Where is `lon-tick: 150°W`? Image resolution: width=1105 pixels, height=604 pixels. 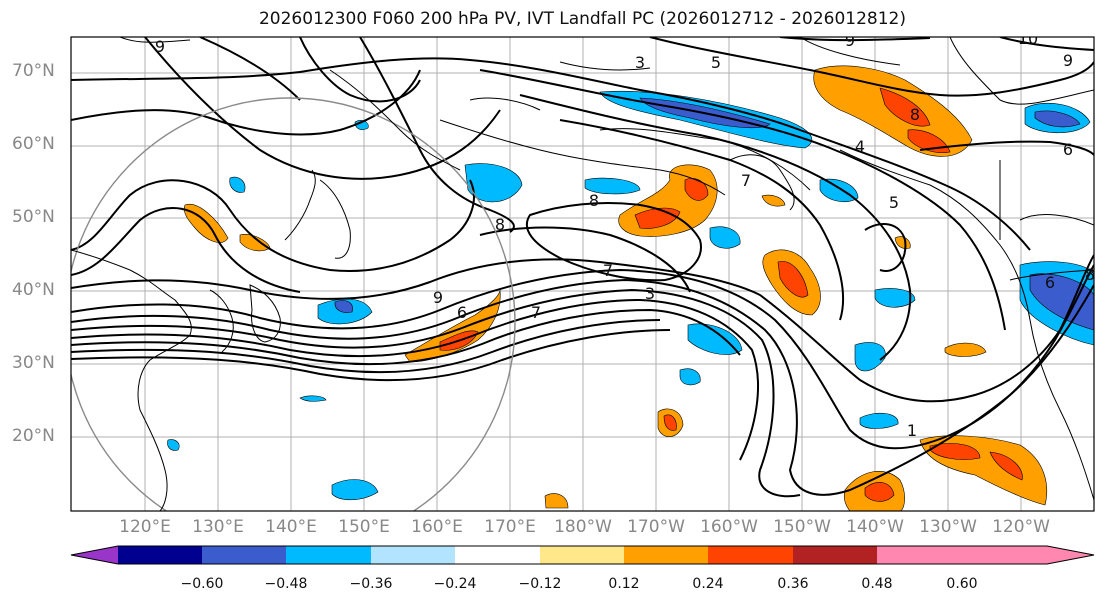 lon-tick: 150°W is located at coordinates (802, 527).